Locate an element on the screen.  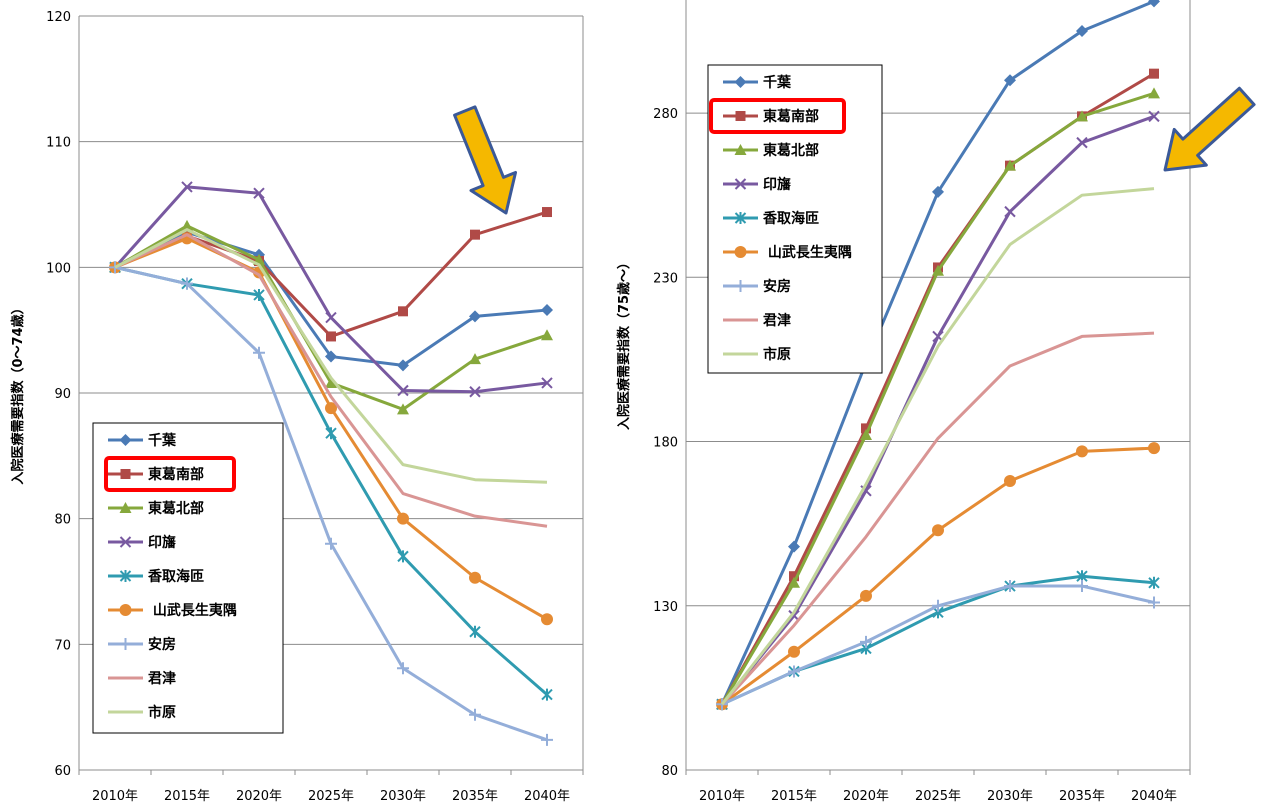
y-tick-label: 130 is located at coordinates (665, 607).